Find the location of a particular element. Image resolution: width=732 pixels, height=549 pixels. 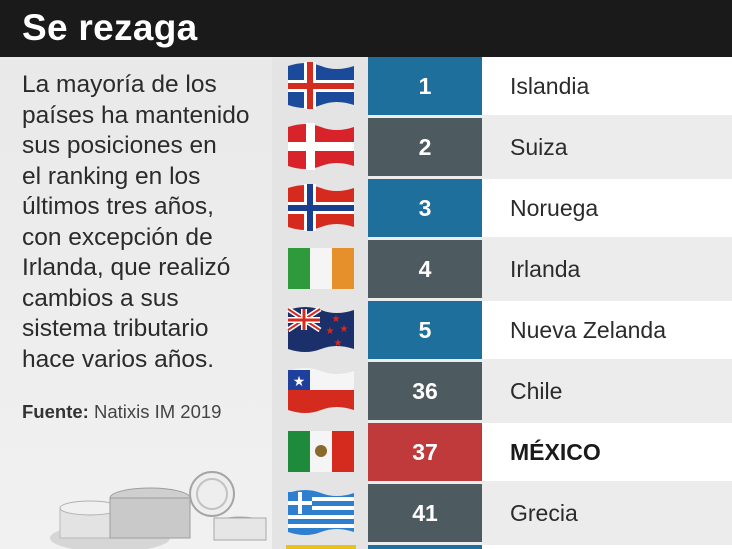

rank-number: 4 is located at coordinates (425, 269).